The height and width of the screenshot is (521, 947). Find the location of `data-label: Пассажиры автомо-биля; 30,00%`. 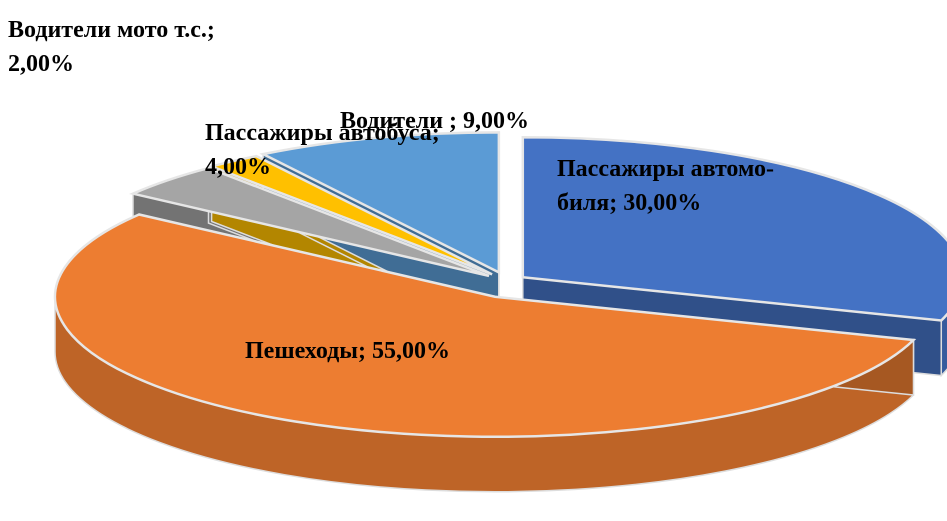

data-label: Пассажиры автомо-биля; 30,00% is located at coordinates (665, 186).